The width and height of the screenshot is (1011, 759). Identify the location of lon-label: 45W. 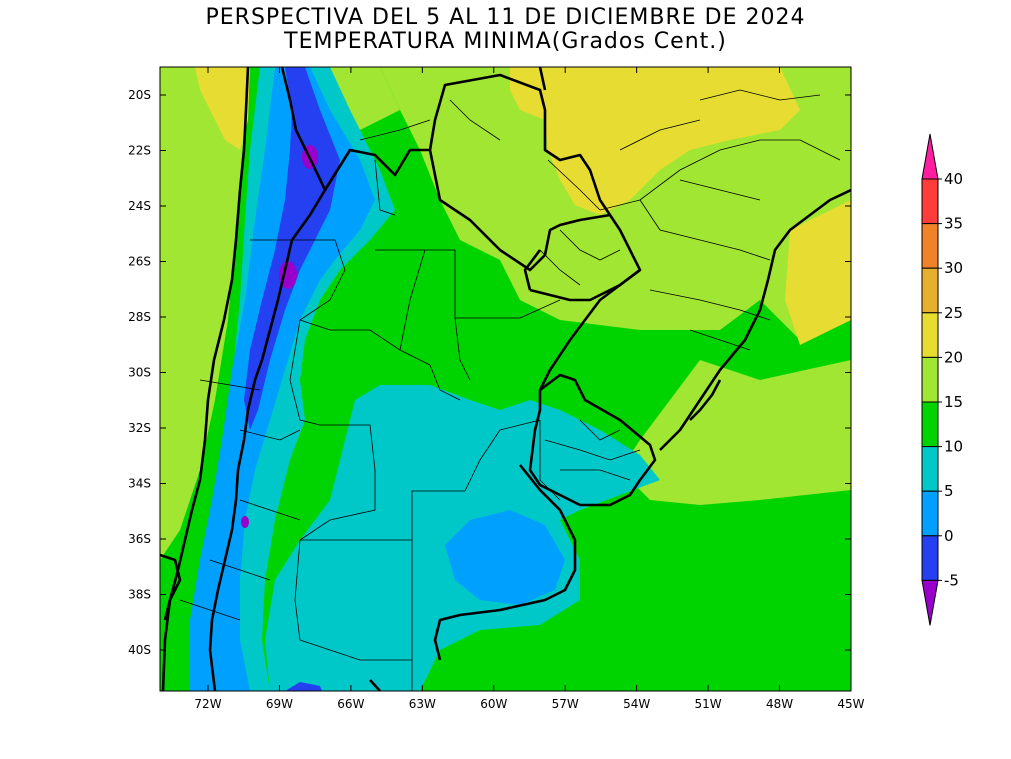
(850, 704).